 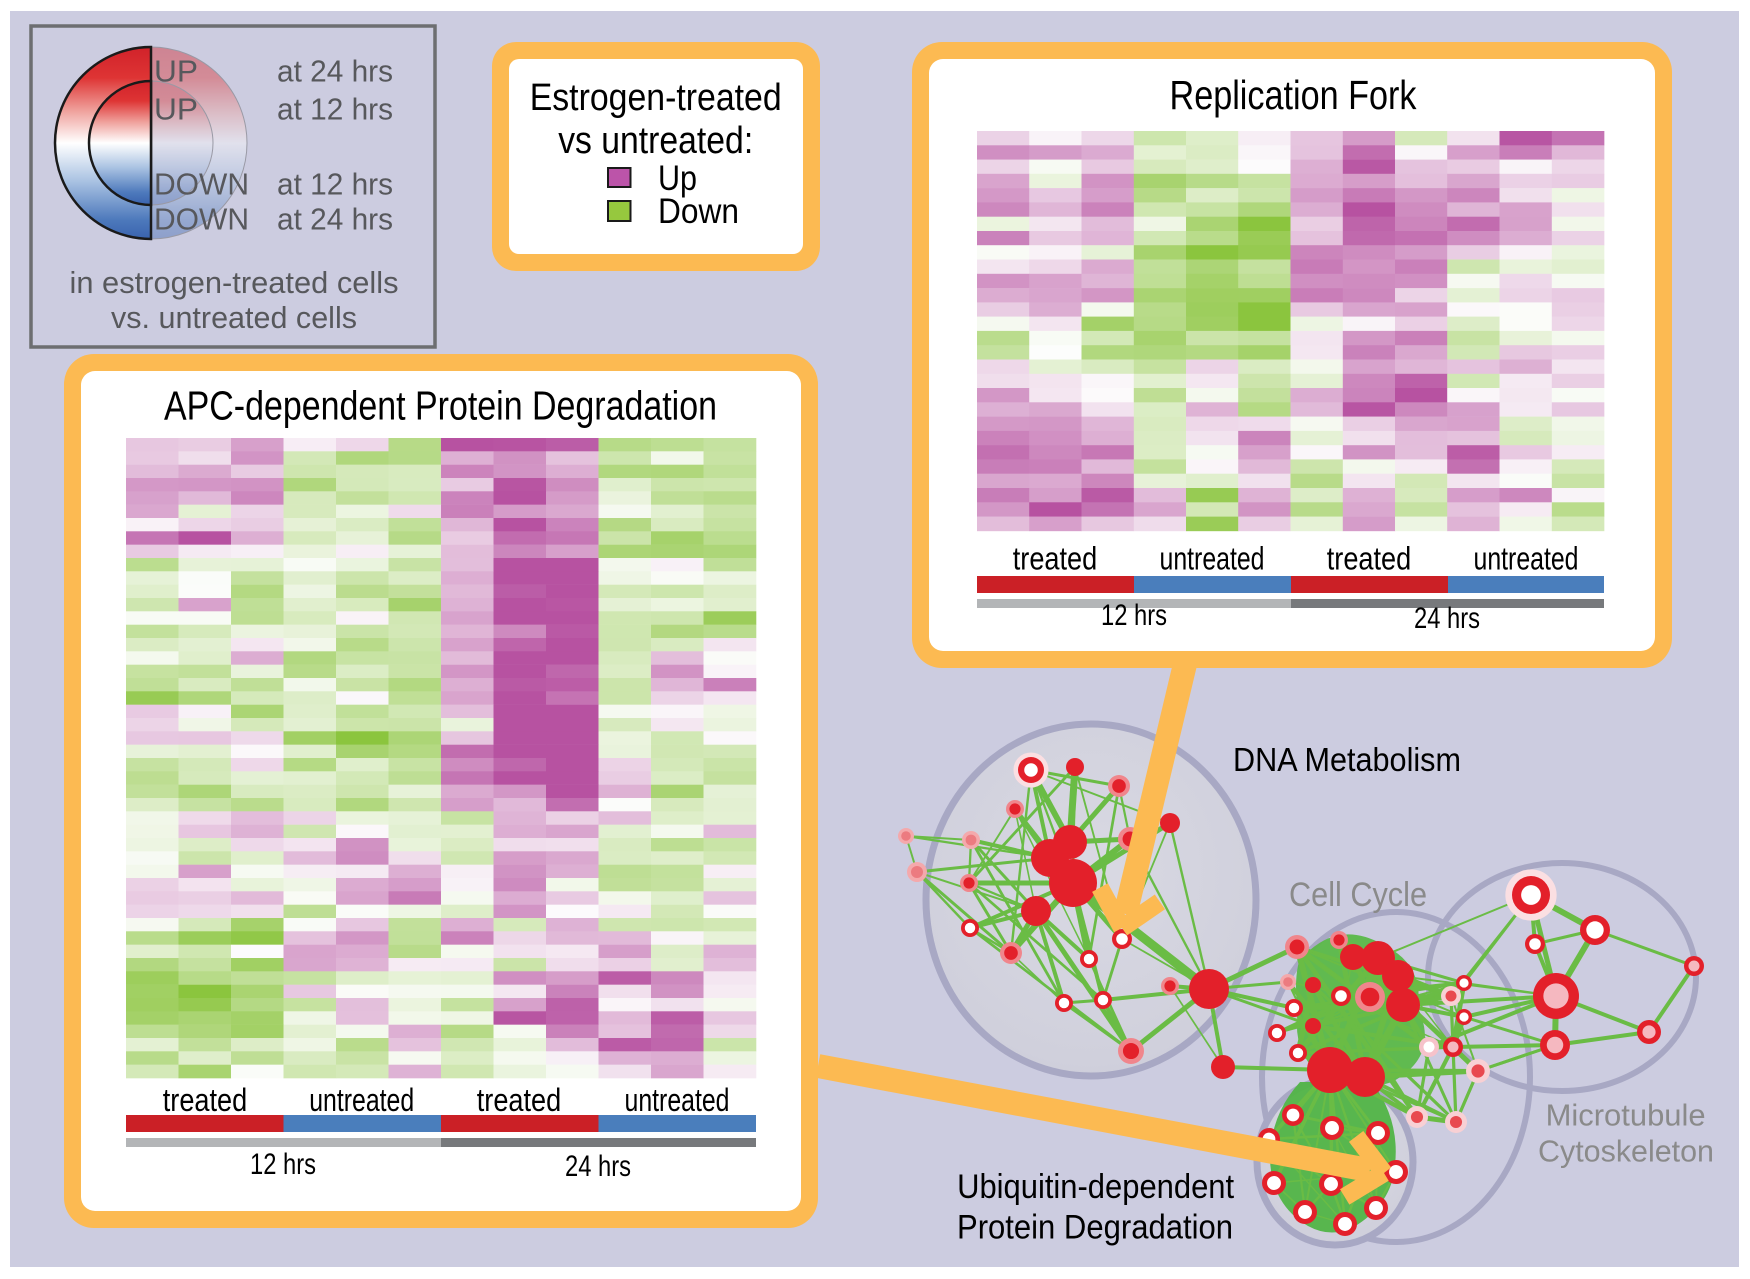 I want to click on svg-text: in estrogen-treated cells, so click(x=234, y=282).